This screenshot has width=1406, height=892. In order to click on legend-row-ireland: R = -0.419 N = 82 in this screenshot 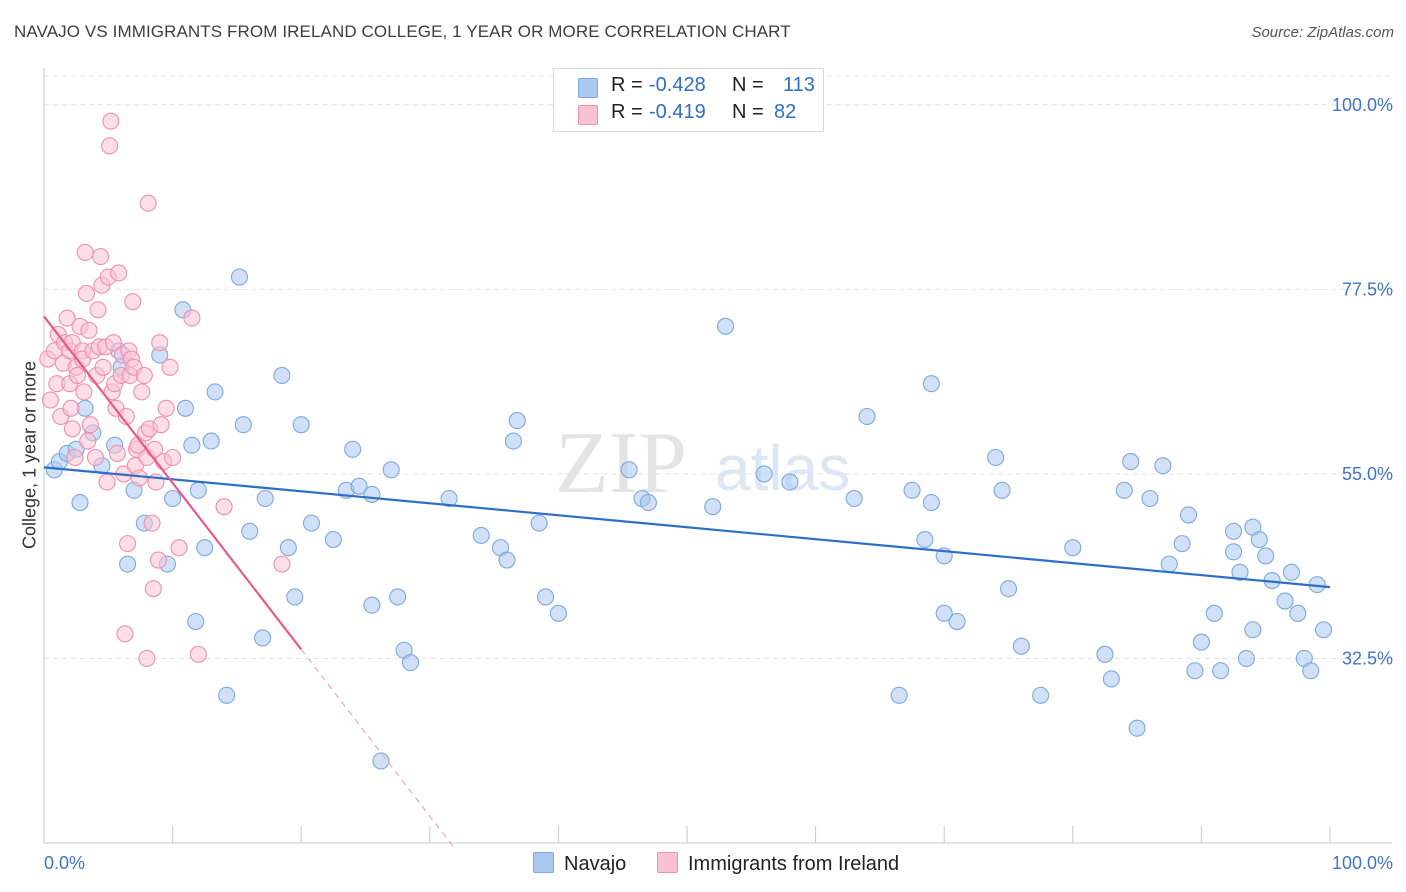, I will do `click(688, 114)`.